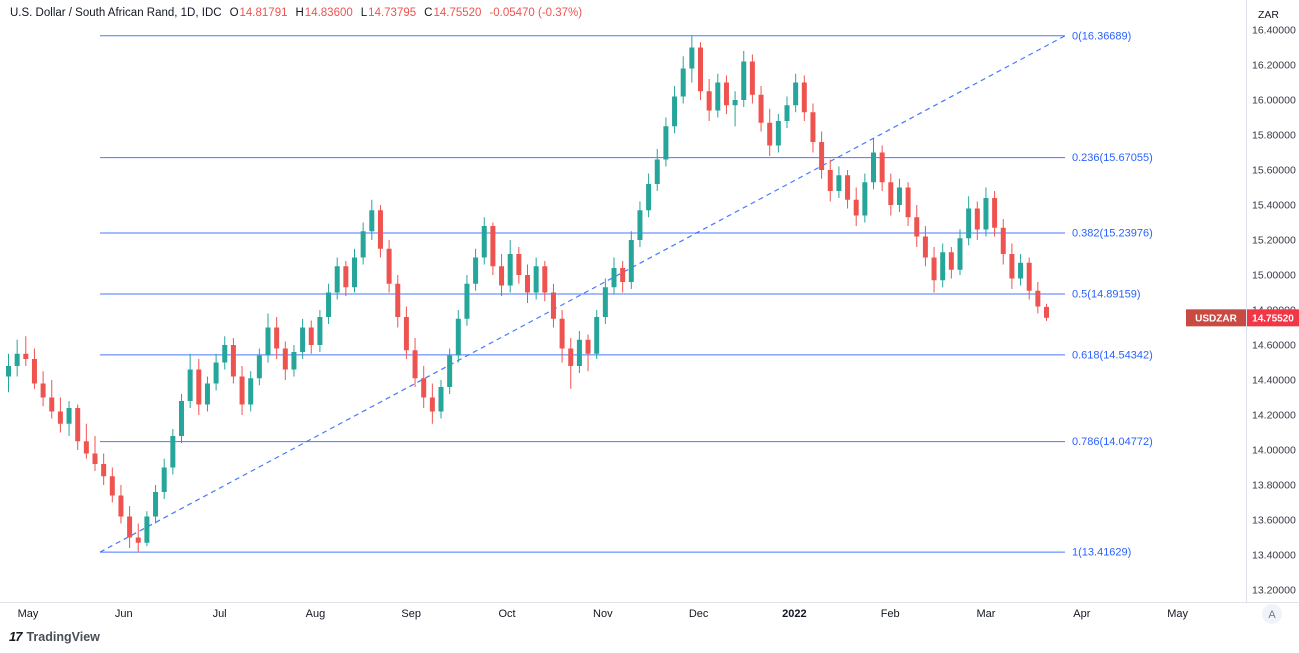  I want to click on price-tick-label: 14.20000, so click(1274, 416).